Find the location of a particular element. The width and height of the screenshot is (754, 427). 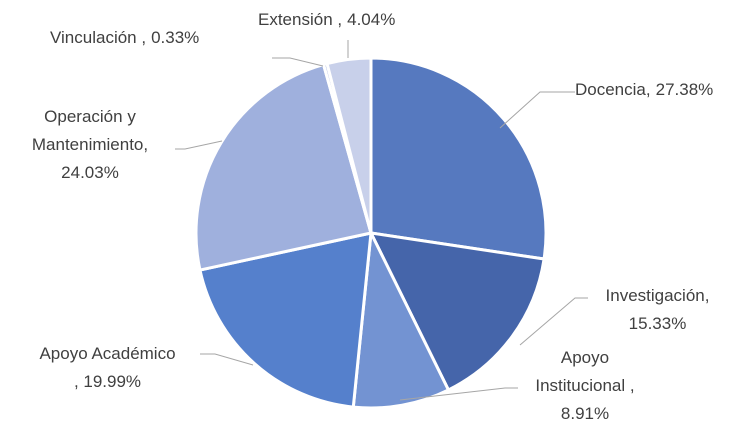

label-category: Extensión , is located at coordinates (300, 19).